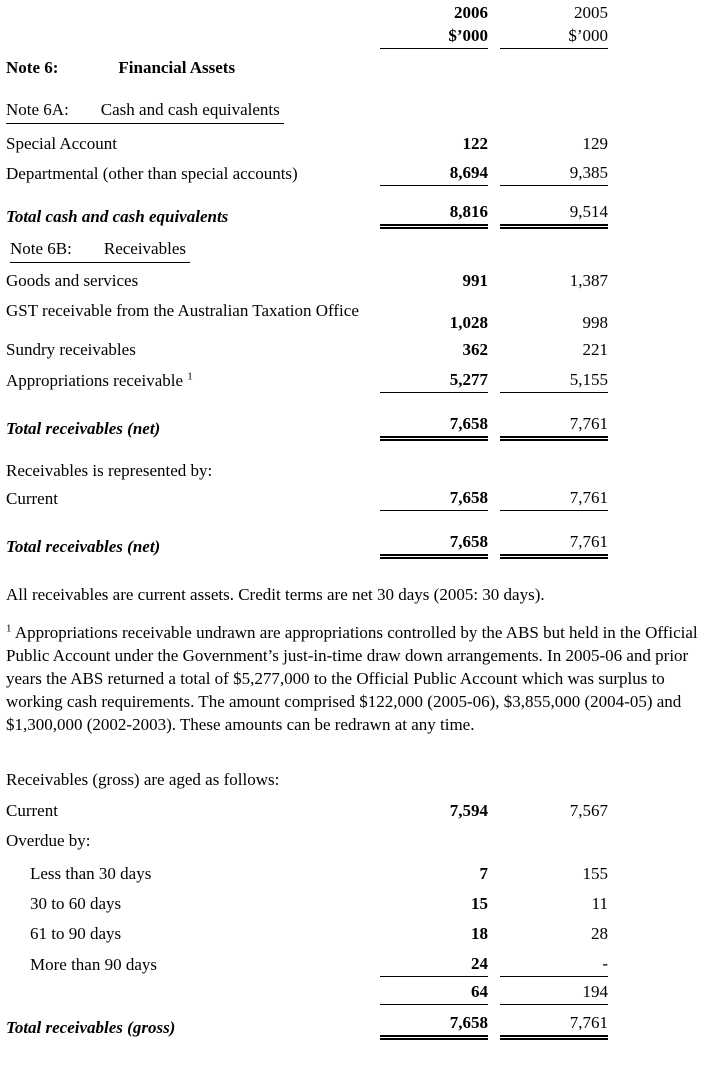 This screenshot has height=1089, width=714. I want to click on row-label: Special Account, so click(61, 143).